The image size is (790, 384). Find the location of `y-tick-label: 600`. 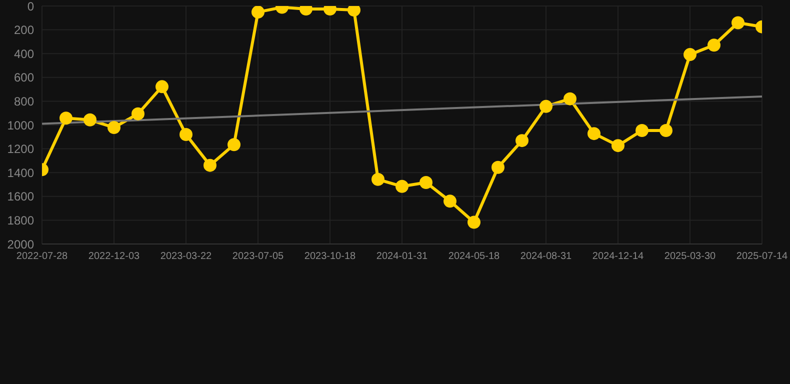

y-tick-label: 600 is located at coordinates (24, 77).